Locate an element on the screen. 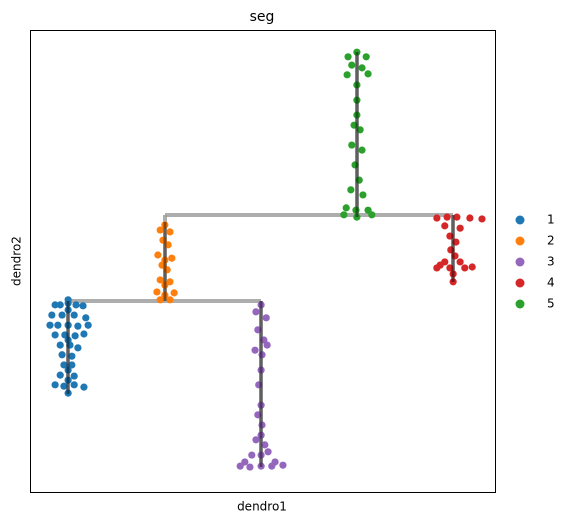 The image size is (570, 527). legend-label: 5 is located at coordinates (551, 304).